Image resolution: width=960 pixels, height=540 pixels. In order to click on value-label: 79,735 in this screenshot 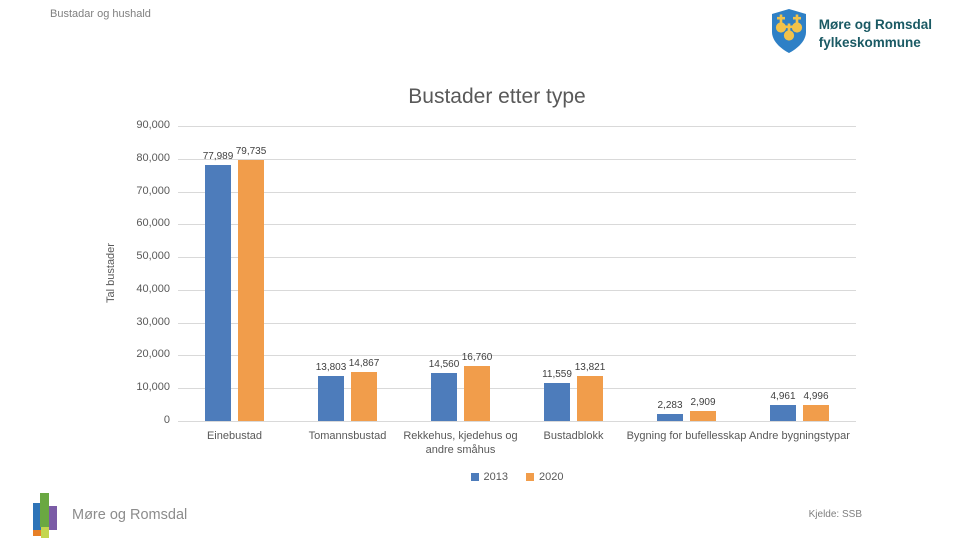, I will do `click(251, 151)`.